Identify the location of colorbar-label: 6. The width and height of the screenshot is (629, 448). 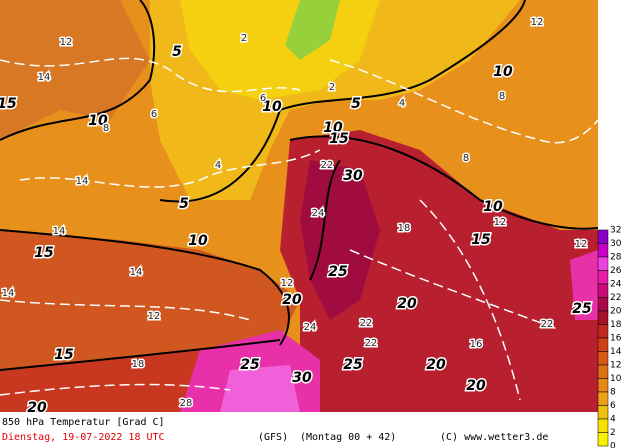
(613, 406).